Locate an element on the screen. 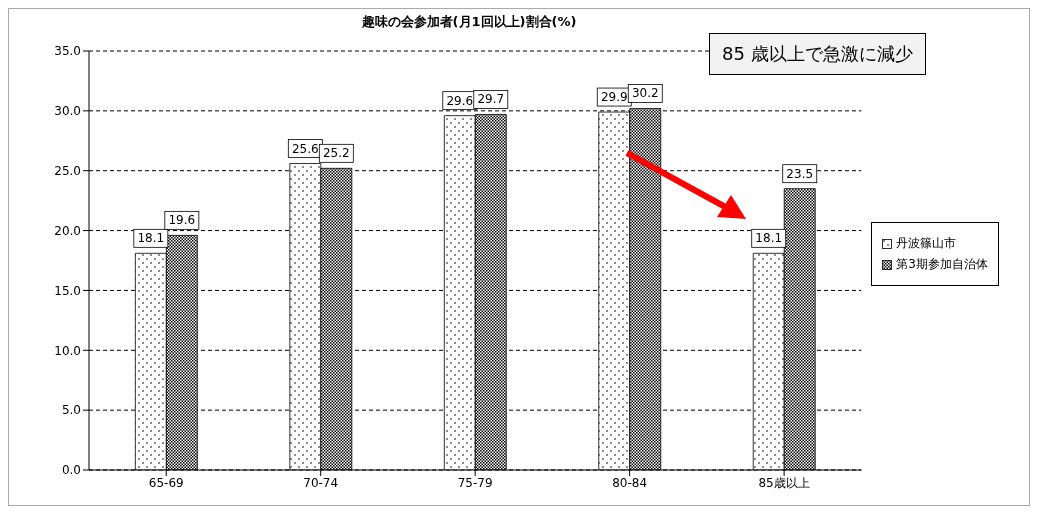  y-tick-label: 30.0 is located at coordinates (67, 111).